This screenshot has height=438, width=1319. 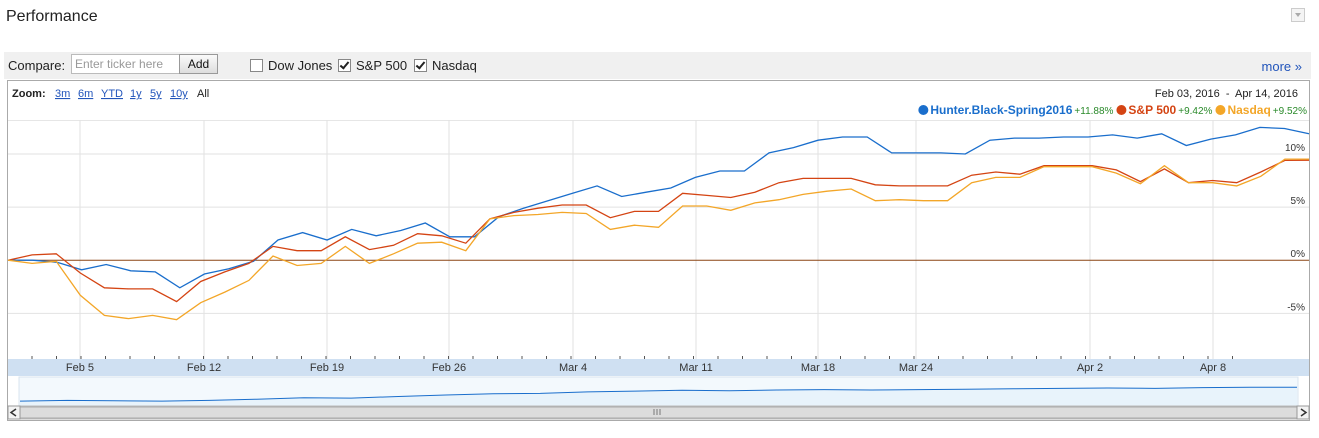 I want to click on nasdaq-checkbox: Nasdaq, so click(x=445, y=65).